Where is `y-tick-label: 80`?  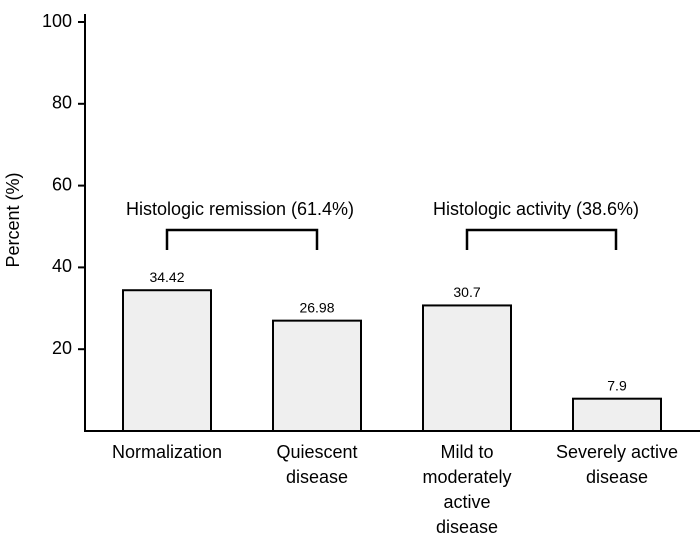 y-tick-label: 80 is located at coordinates (62, 103).